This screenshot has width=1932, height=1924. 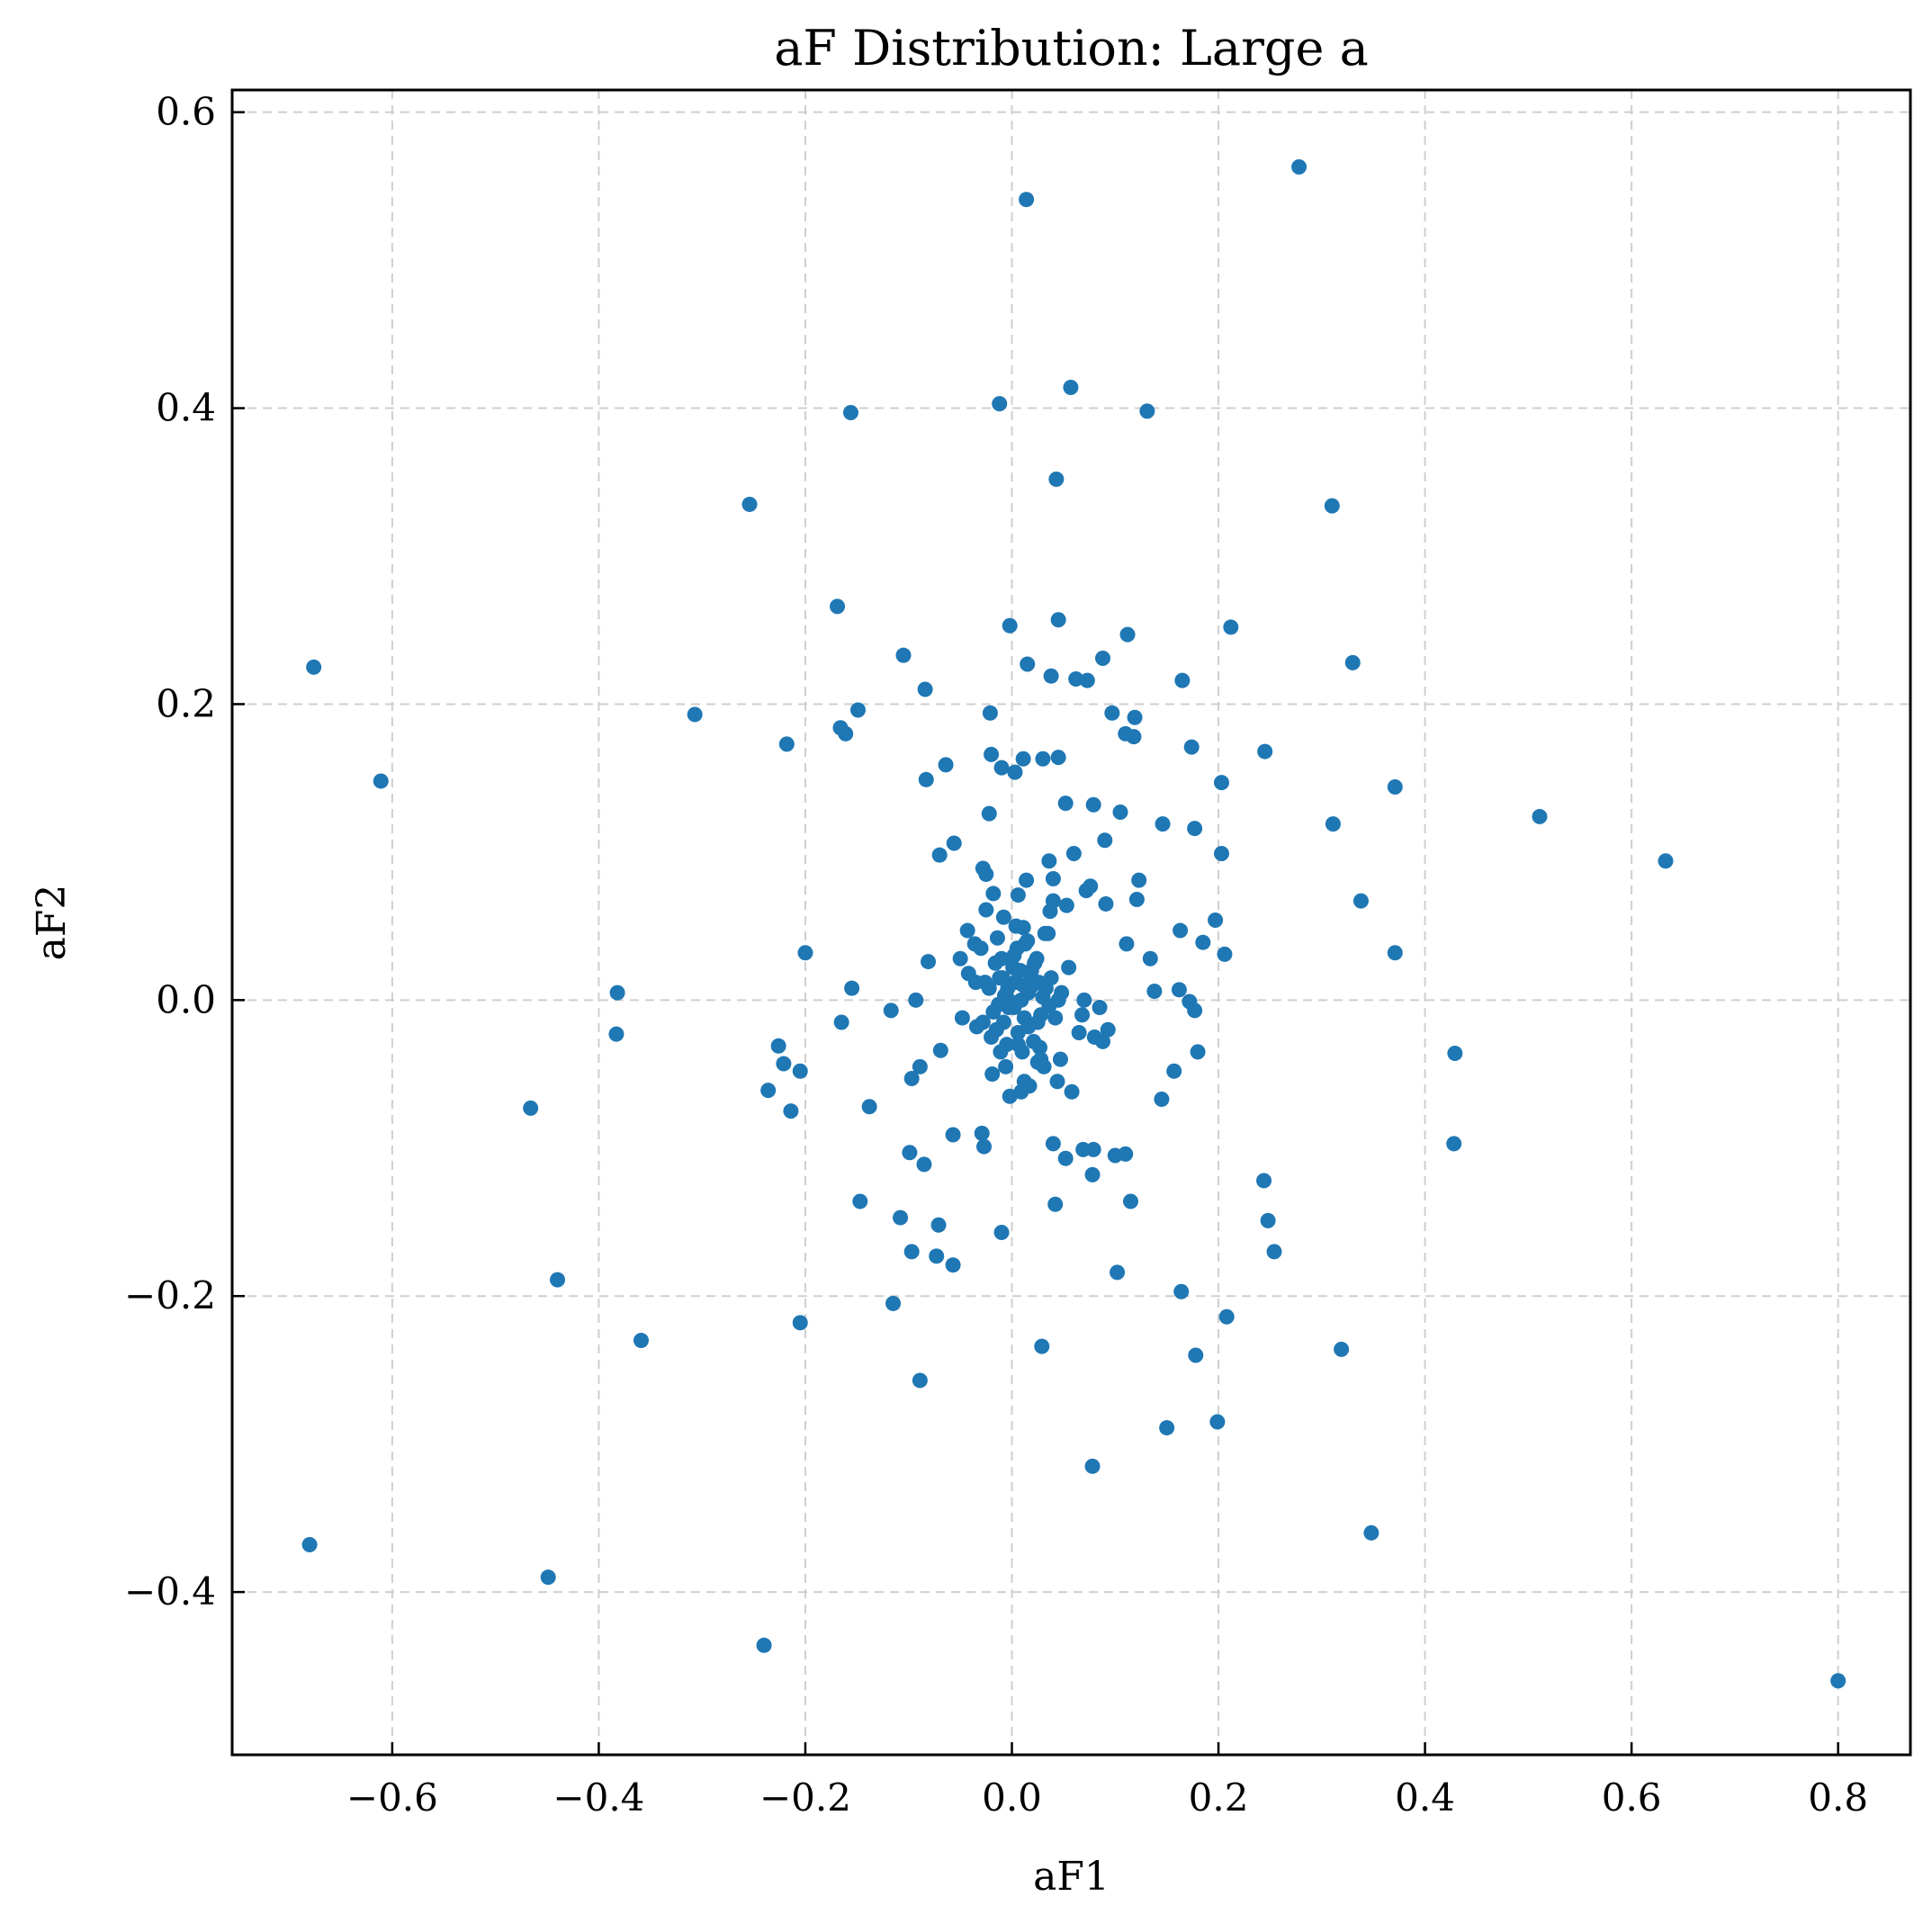 What do you see at coordinates (186, 408) in the screenshot?
I see `y-tick-label: 0.4` at bounding box center [186, 408].